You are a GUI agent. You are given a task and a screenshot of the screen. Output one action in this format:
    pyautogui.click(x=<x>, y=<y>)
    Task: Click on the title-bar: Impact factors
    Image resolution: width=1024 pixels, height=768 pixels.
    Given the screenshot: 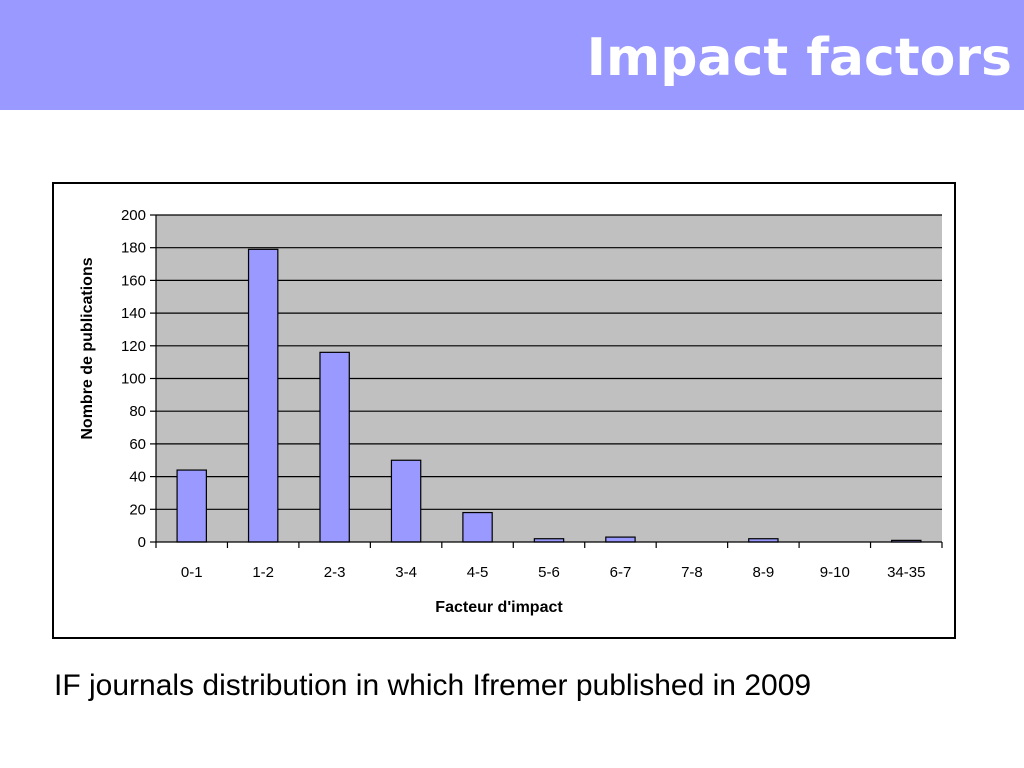 What is the action you would take?
    pyautogui.click(x=512, y=55)
    